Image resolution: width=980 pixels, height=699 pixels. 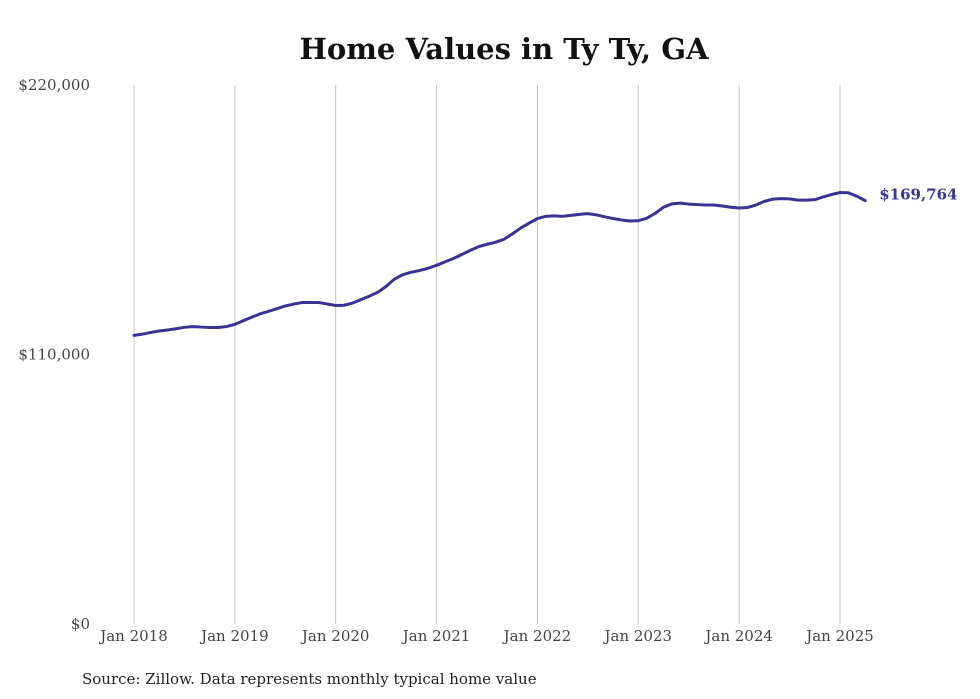 What do you see at coordinates (839, 636) in the screenshot?
I see `x-tick-label: Jan 2025` at bounding box center [839, 636].